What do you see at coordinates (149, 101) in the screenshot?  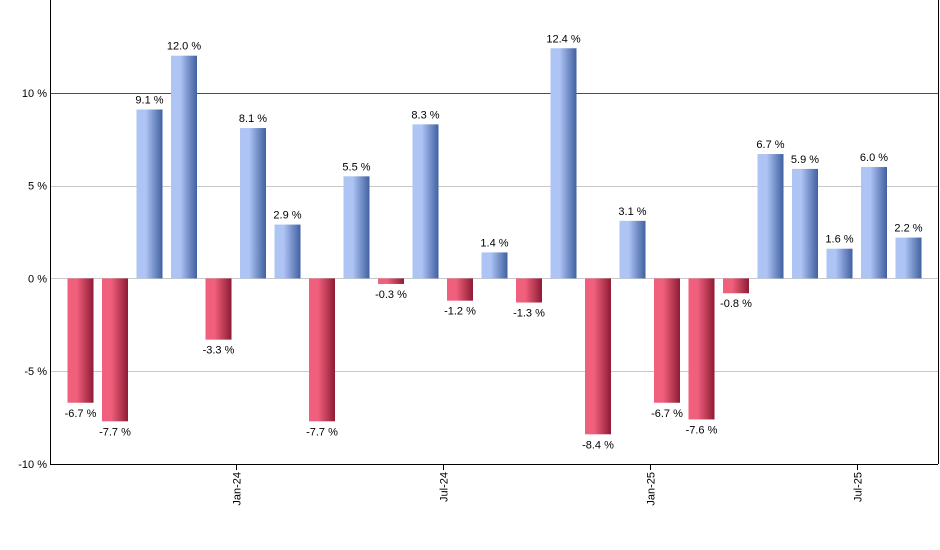 I see `data-label: 9.1 %` at bounding box center [149, 101].